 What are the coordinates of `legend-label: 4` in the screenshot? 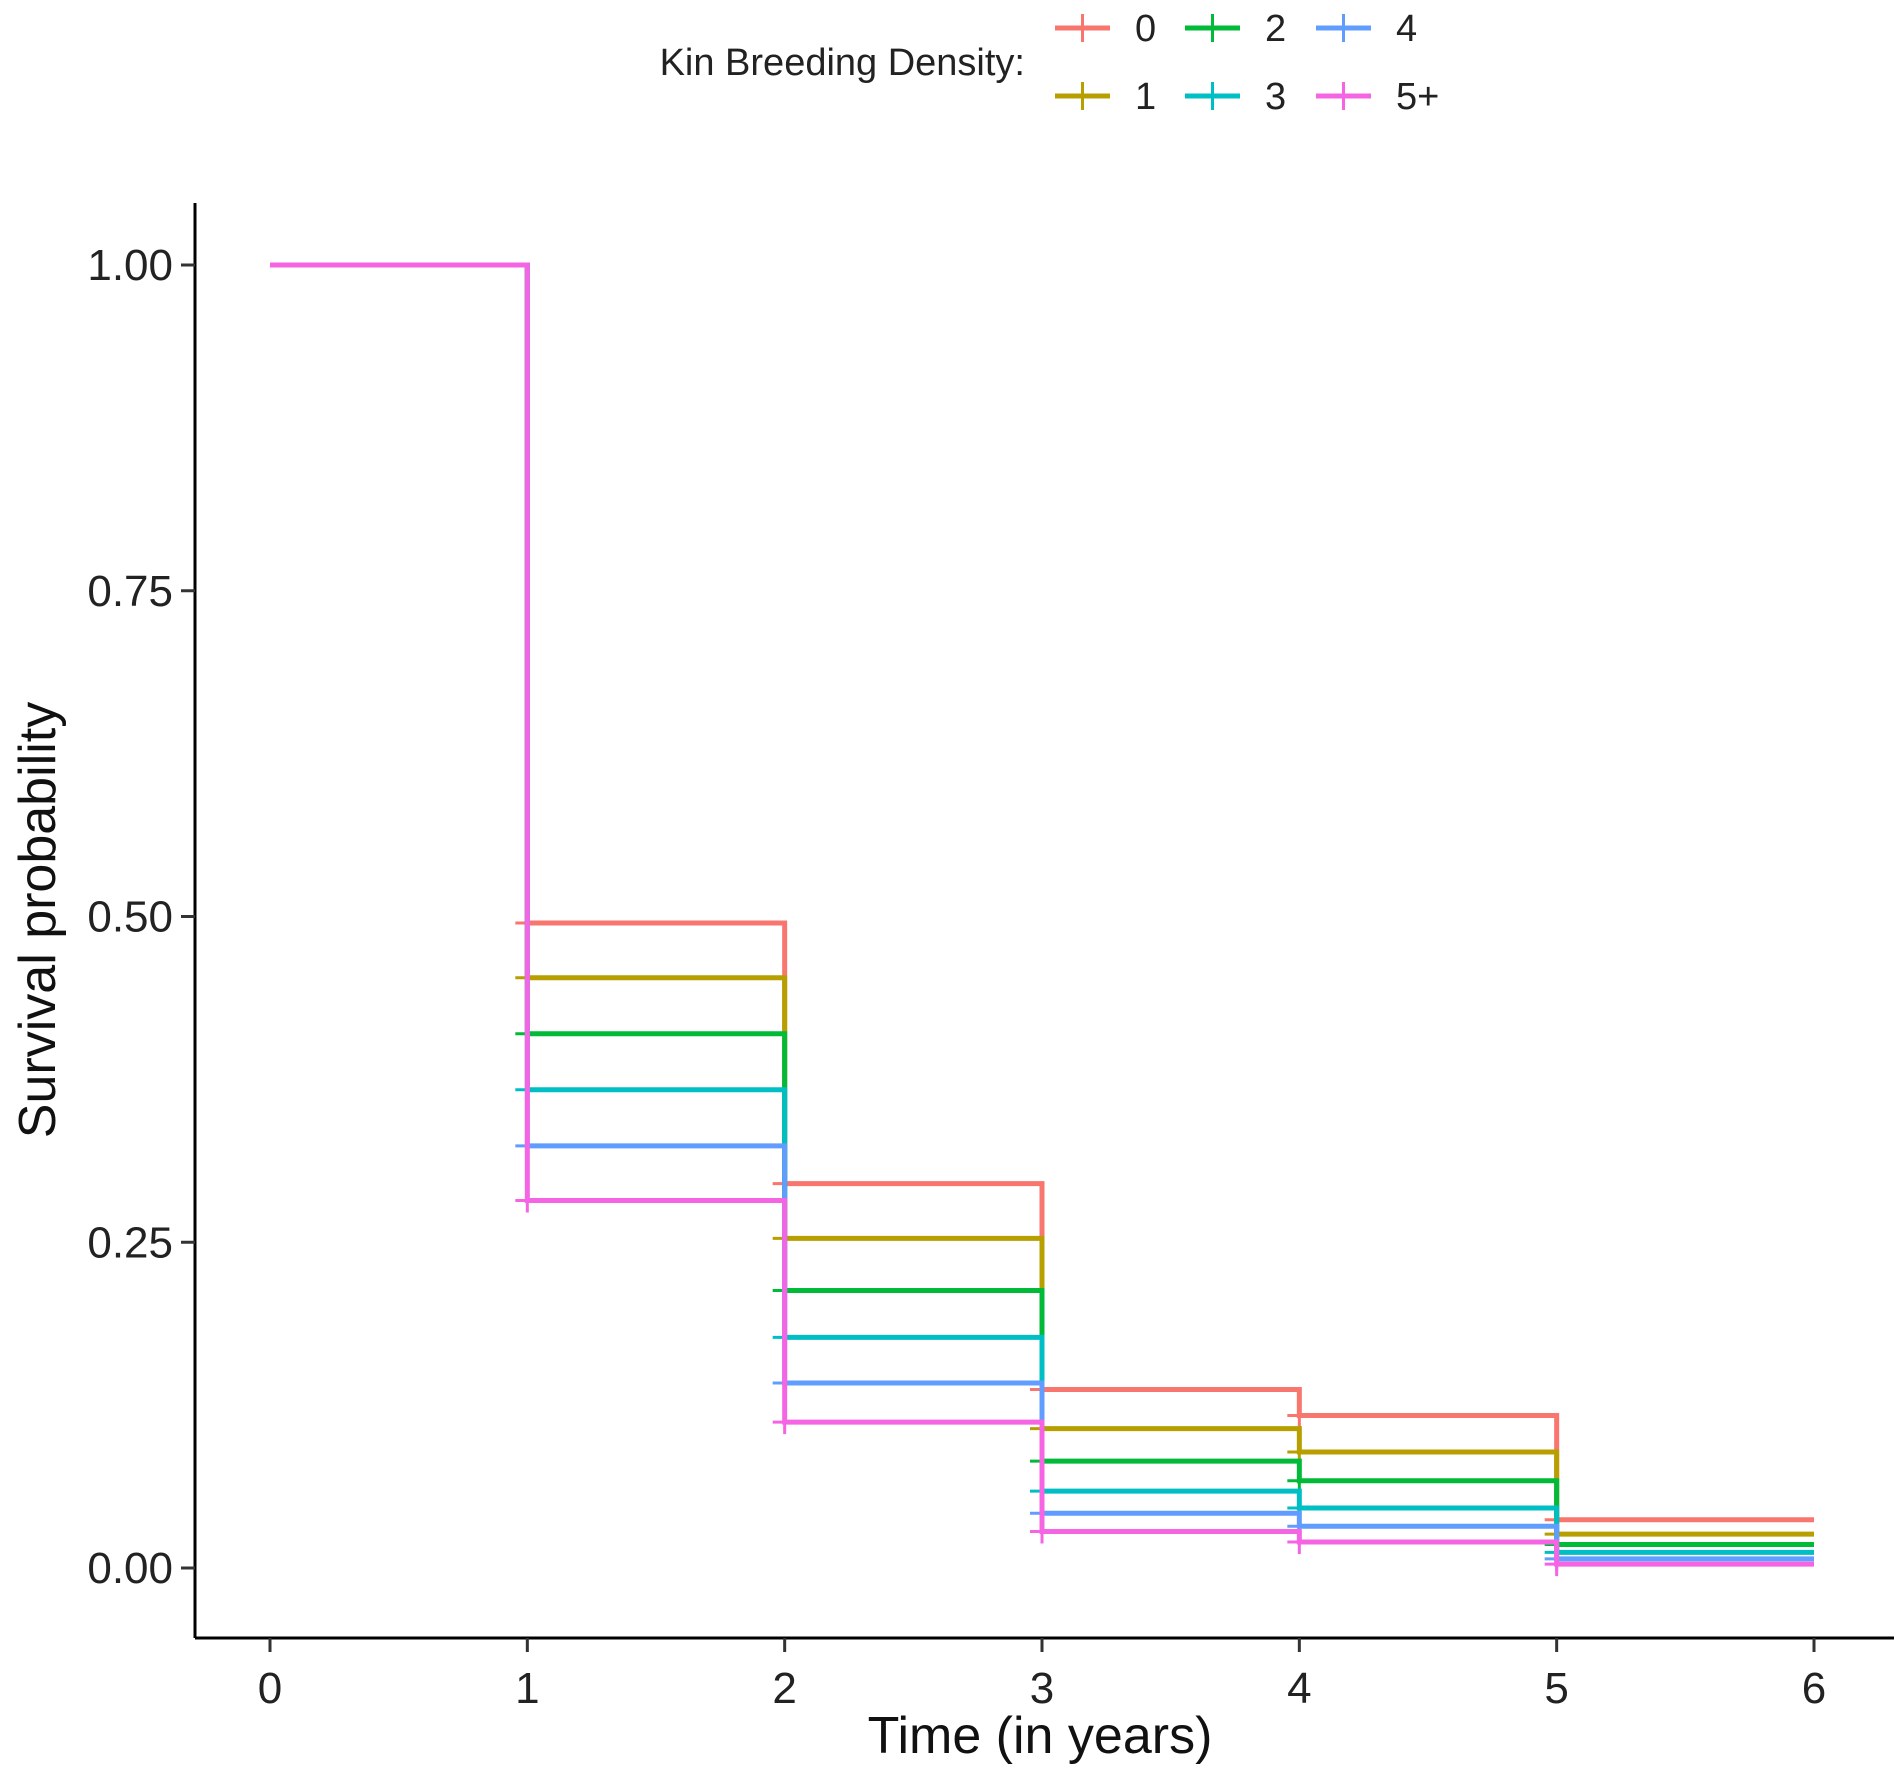 It's located at (1406, 29).